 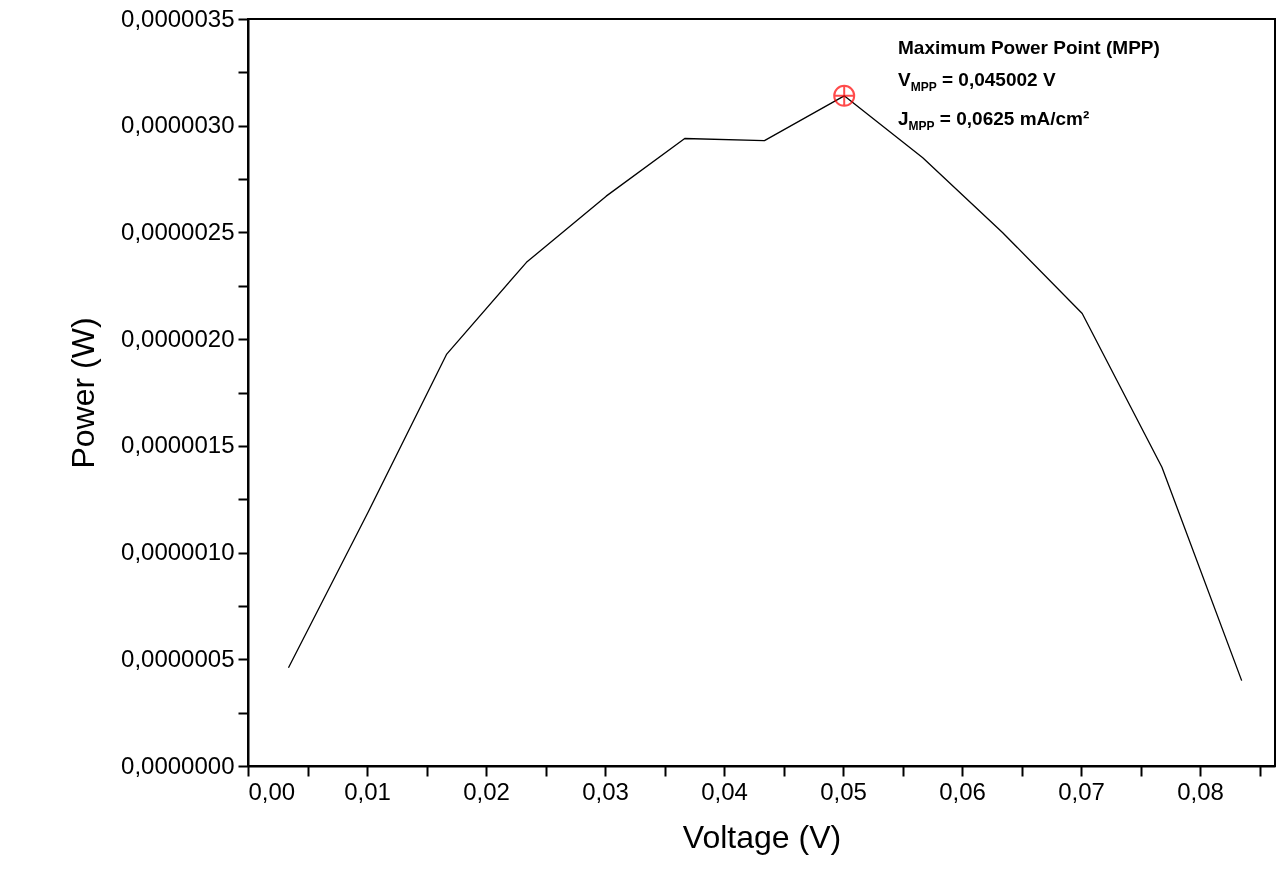 What do you see at coordinates (962, 791) in the screenshot?
I see `x-tick-label: 0,06` at bounding box center [962, 791].